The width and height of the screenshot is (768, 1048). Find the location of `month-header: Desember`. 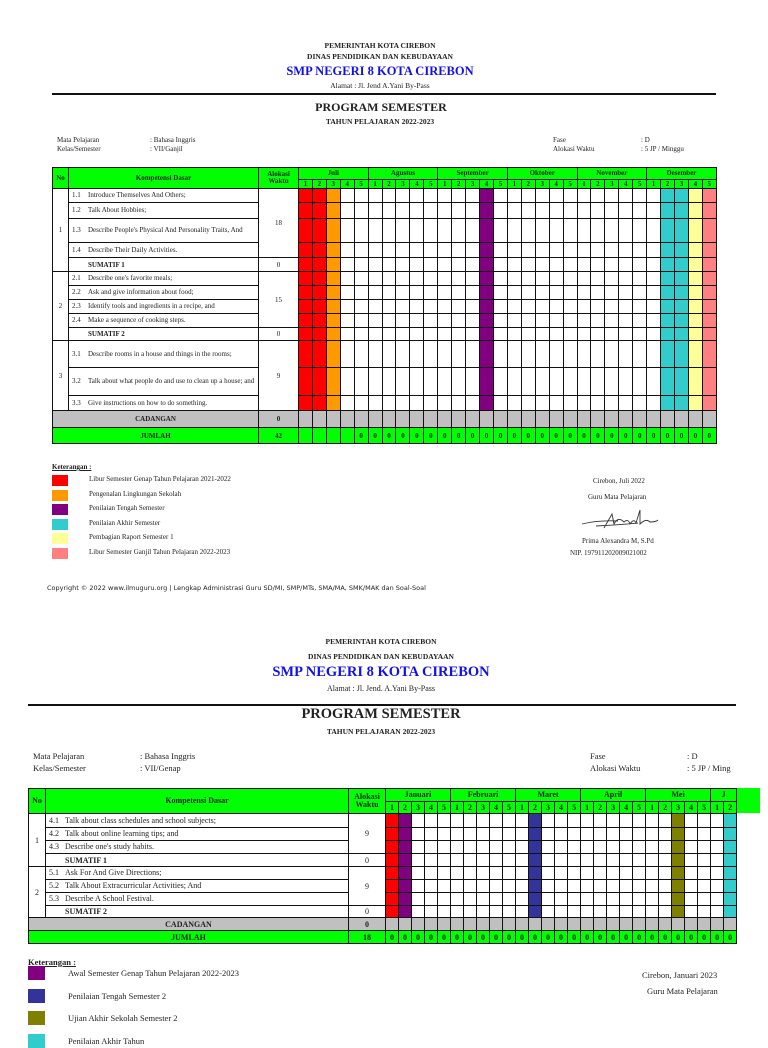

month-header: Desember is located at coordinates (681, 173).